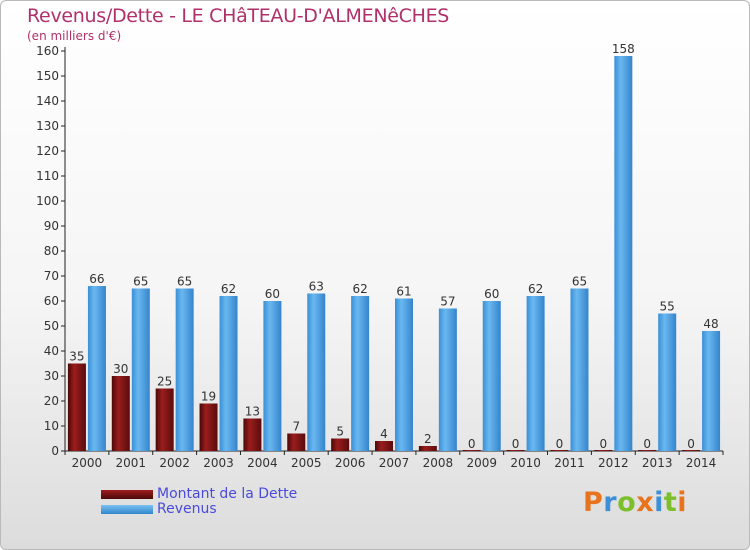  What do you see at coordinates (47, 101) in the screenshot?
I see `y-tick-label: 140` at bounding box center [47, 101].